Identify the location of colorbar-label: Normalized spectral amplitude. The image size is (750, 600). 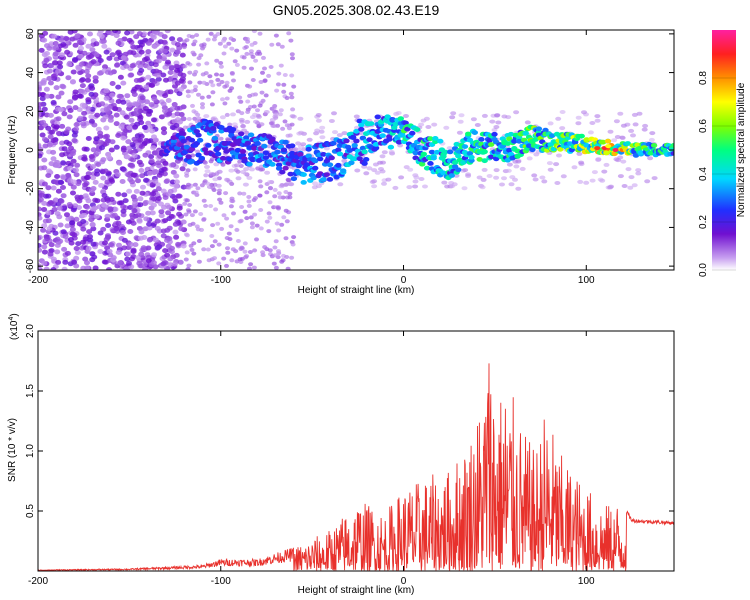
(741, 149).